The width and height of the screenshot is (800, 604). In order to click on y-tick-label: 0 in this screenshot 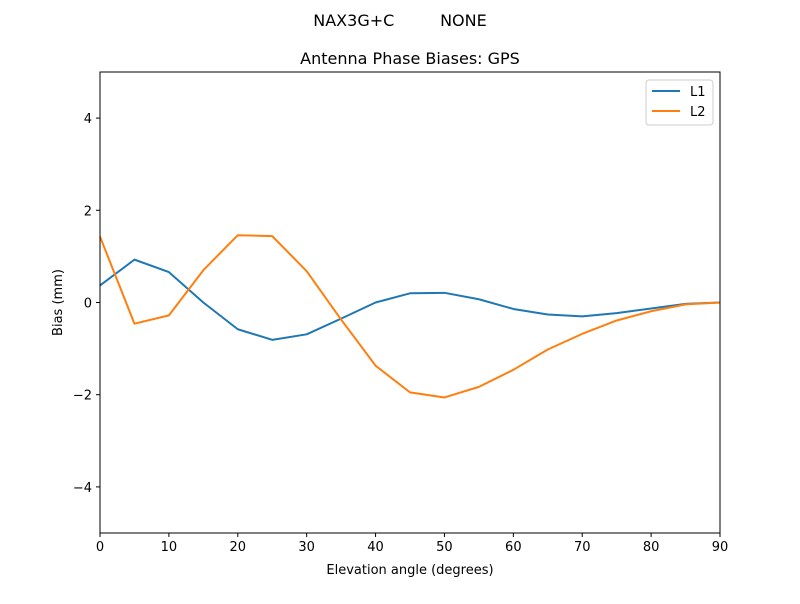, I will do `click(88, 304)`.